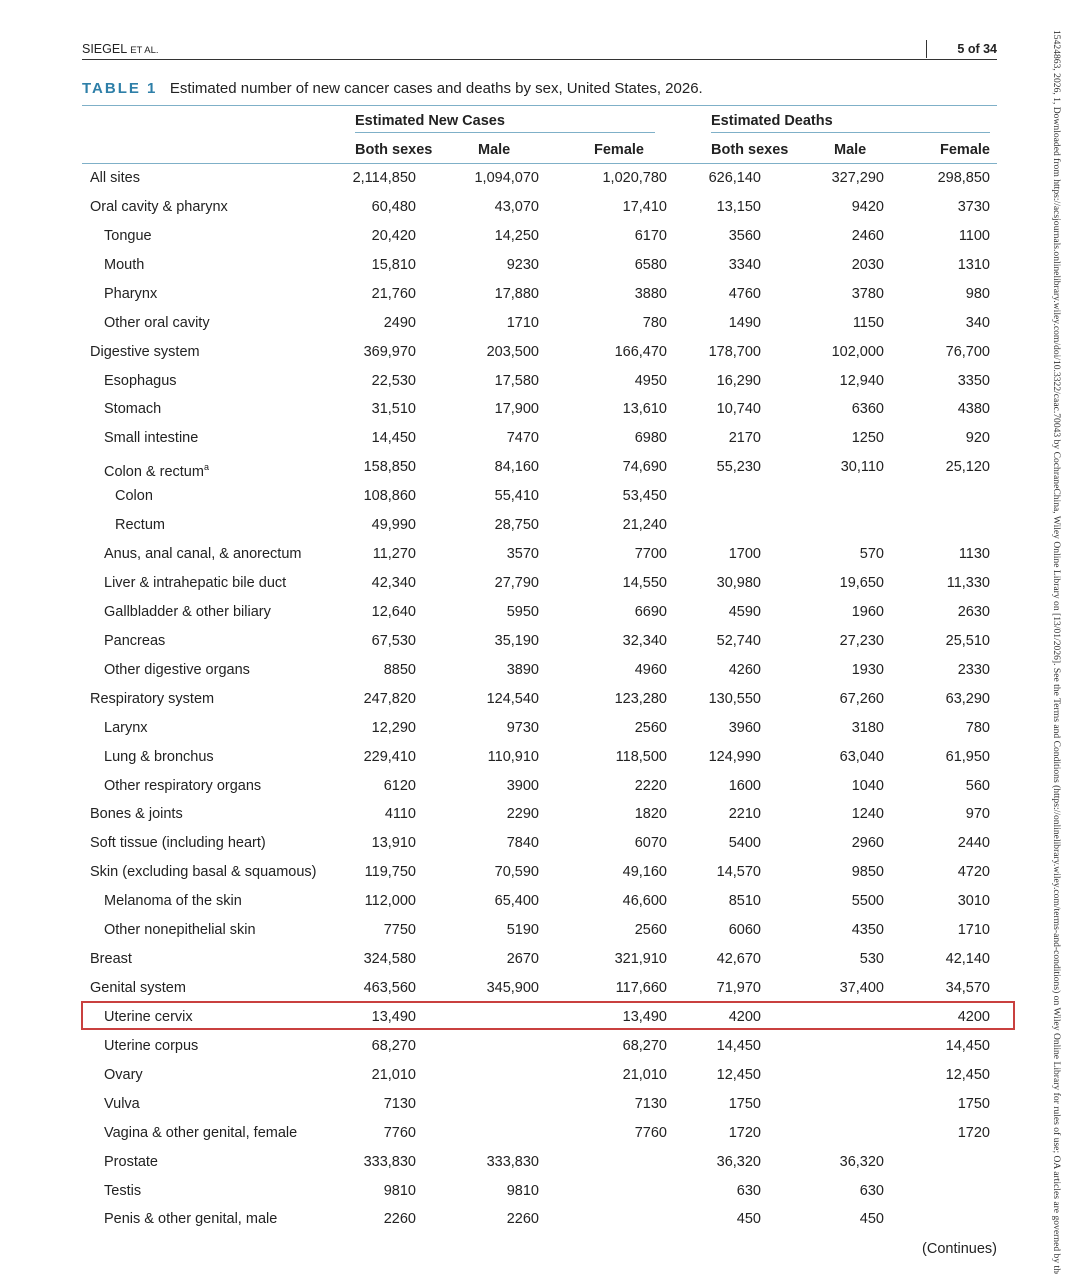 Image resolution: width=1080 pixels, height=1274 pixels. I want to click on cell: 42,340, so click(393, 583).